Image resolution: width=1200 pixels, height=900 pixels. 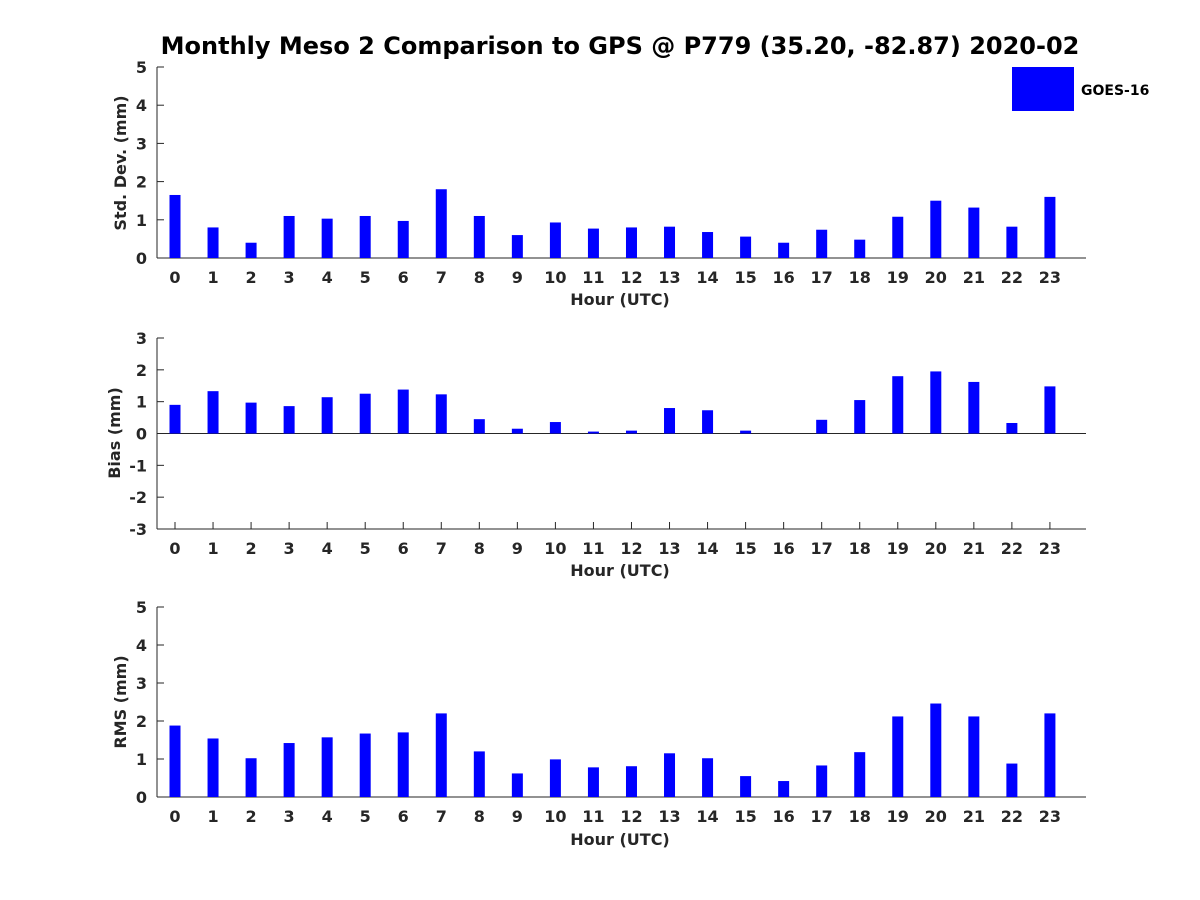 I want to click on x-tick-label: 15, so click(x=745, y=277).